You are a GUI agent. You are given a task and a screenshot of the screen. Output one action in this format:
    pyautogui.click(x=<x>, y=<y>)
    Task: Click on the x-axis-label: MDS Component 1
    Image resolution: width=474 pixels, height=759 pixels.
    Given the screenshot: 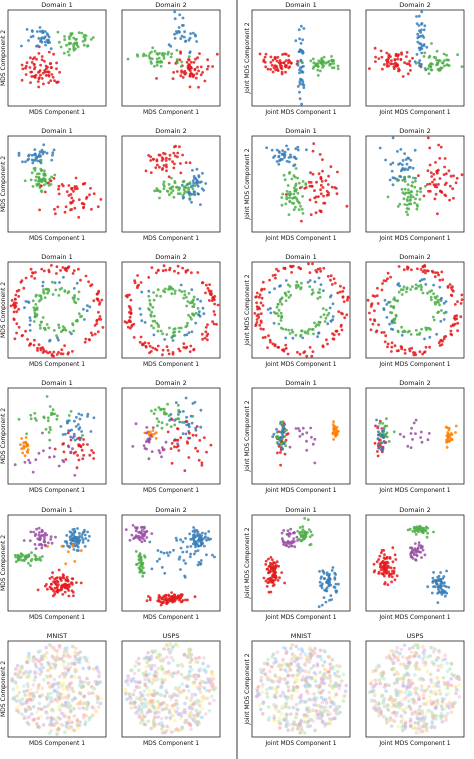 What is the action you would take?
    pyautogui.click(x=171, y=238)
    